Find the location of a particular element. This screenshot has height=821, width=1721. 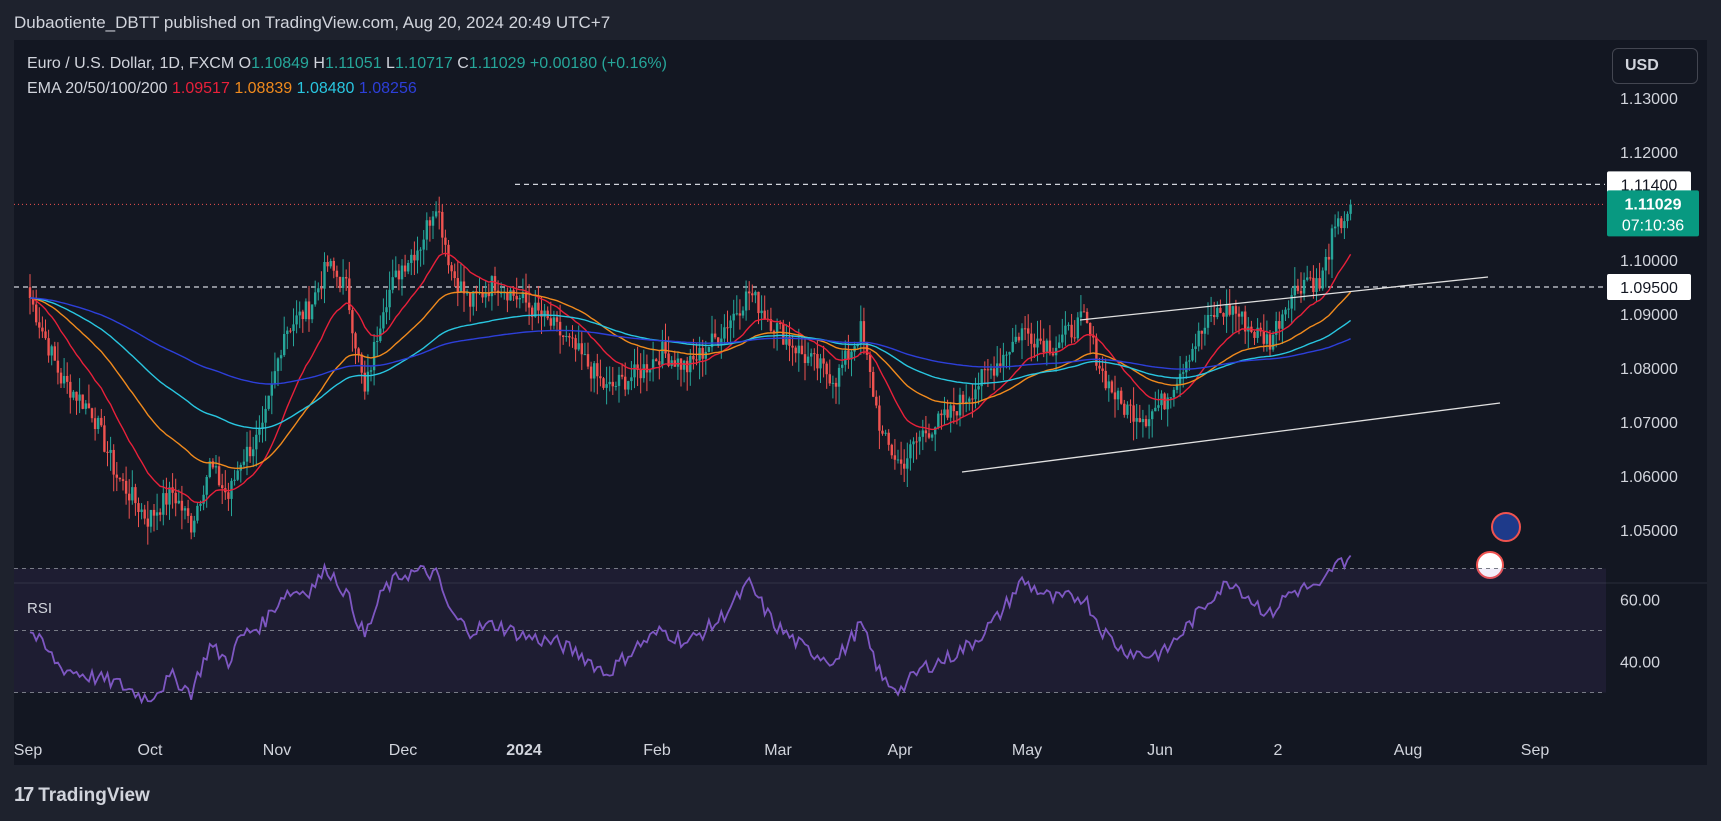

high-label: H is located at coordinates (319, 63).